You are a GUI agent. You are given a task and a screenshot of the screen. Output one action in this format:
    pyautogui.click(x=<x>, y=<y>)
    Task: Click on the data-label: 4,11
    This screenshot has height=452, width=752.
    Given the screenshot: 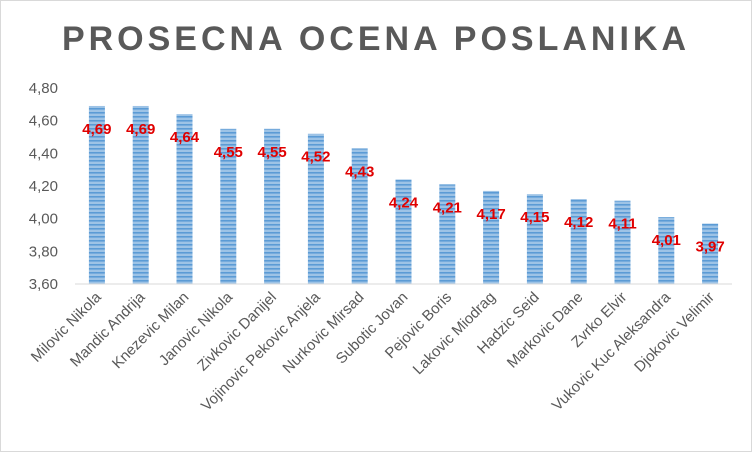 What is the action you would take?
    pyautogui.click(x=622, y=224)
    